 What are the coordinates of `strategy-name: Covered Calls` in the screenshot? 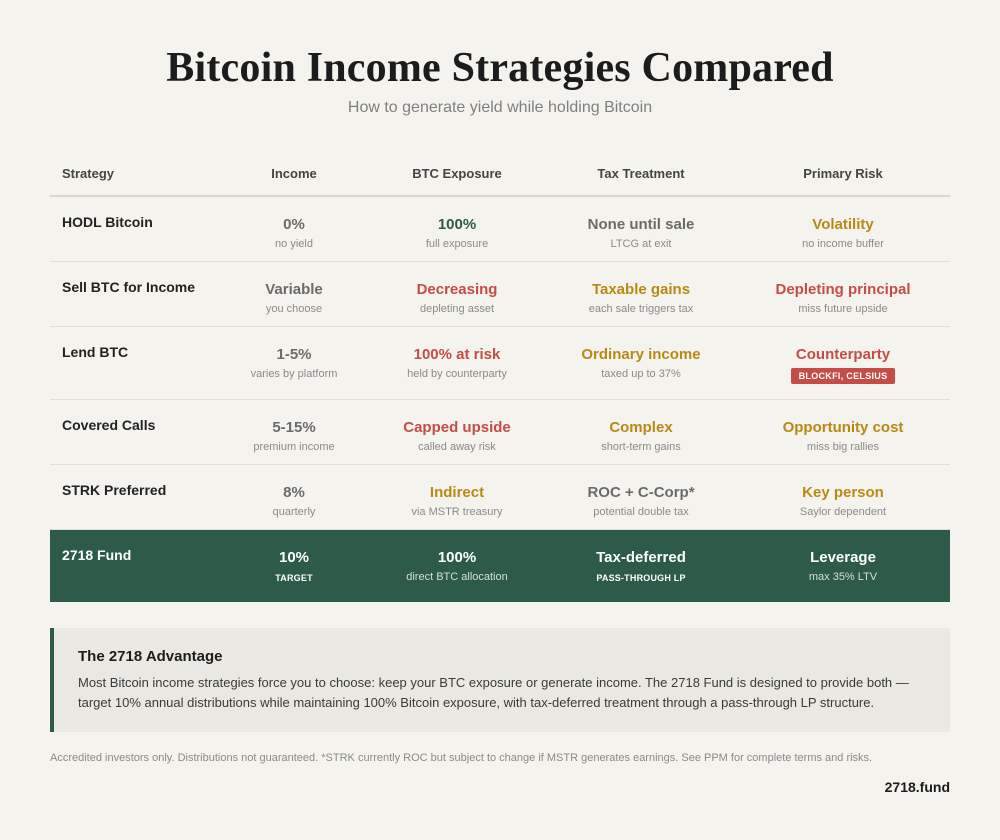 It's located at (109, 425).